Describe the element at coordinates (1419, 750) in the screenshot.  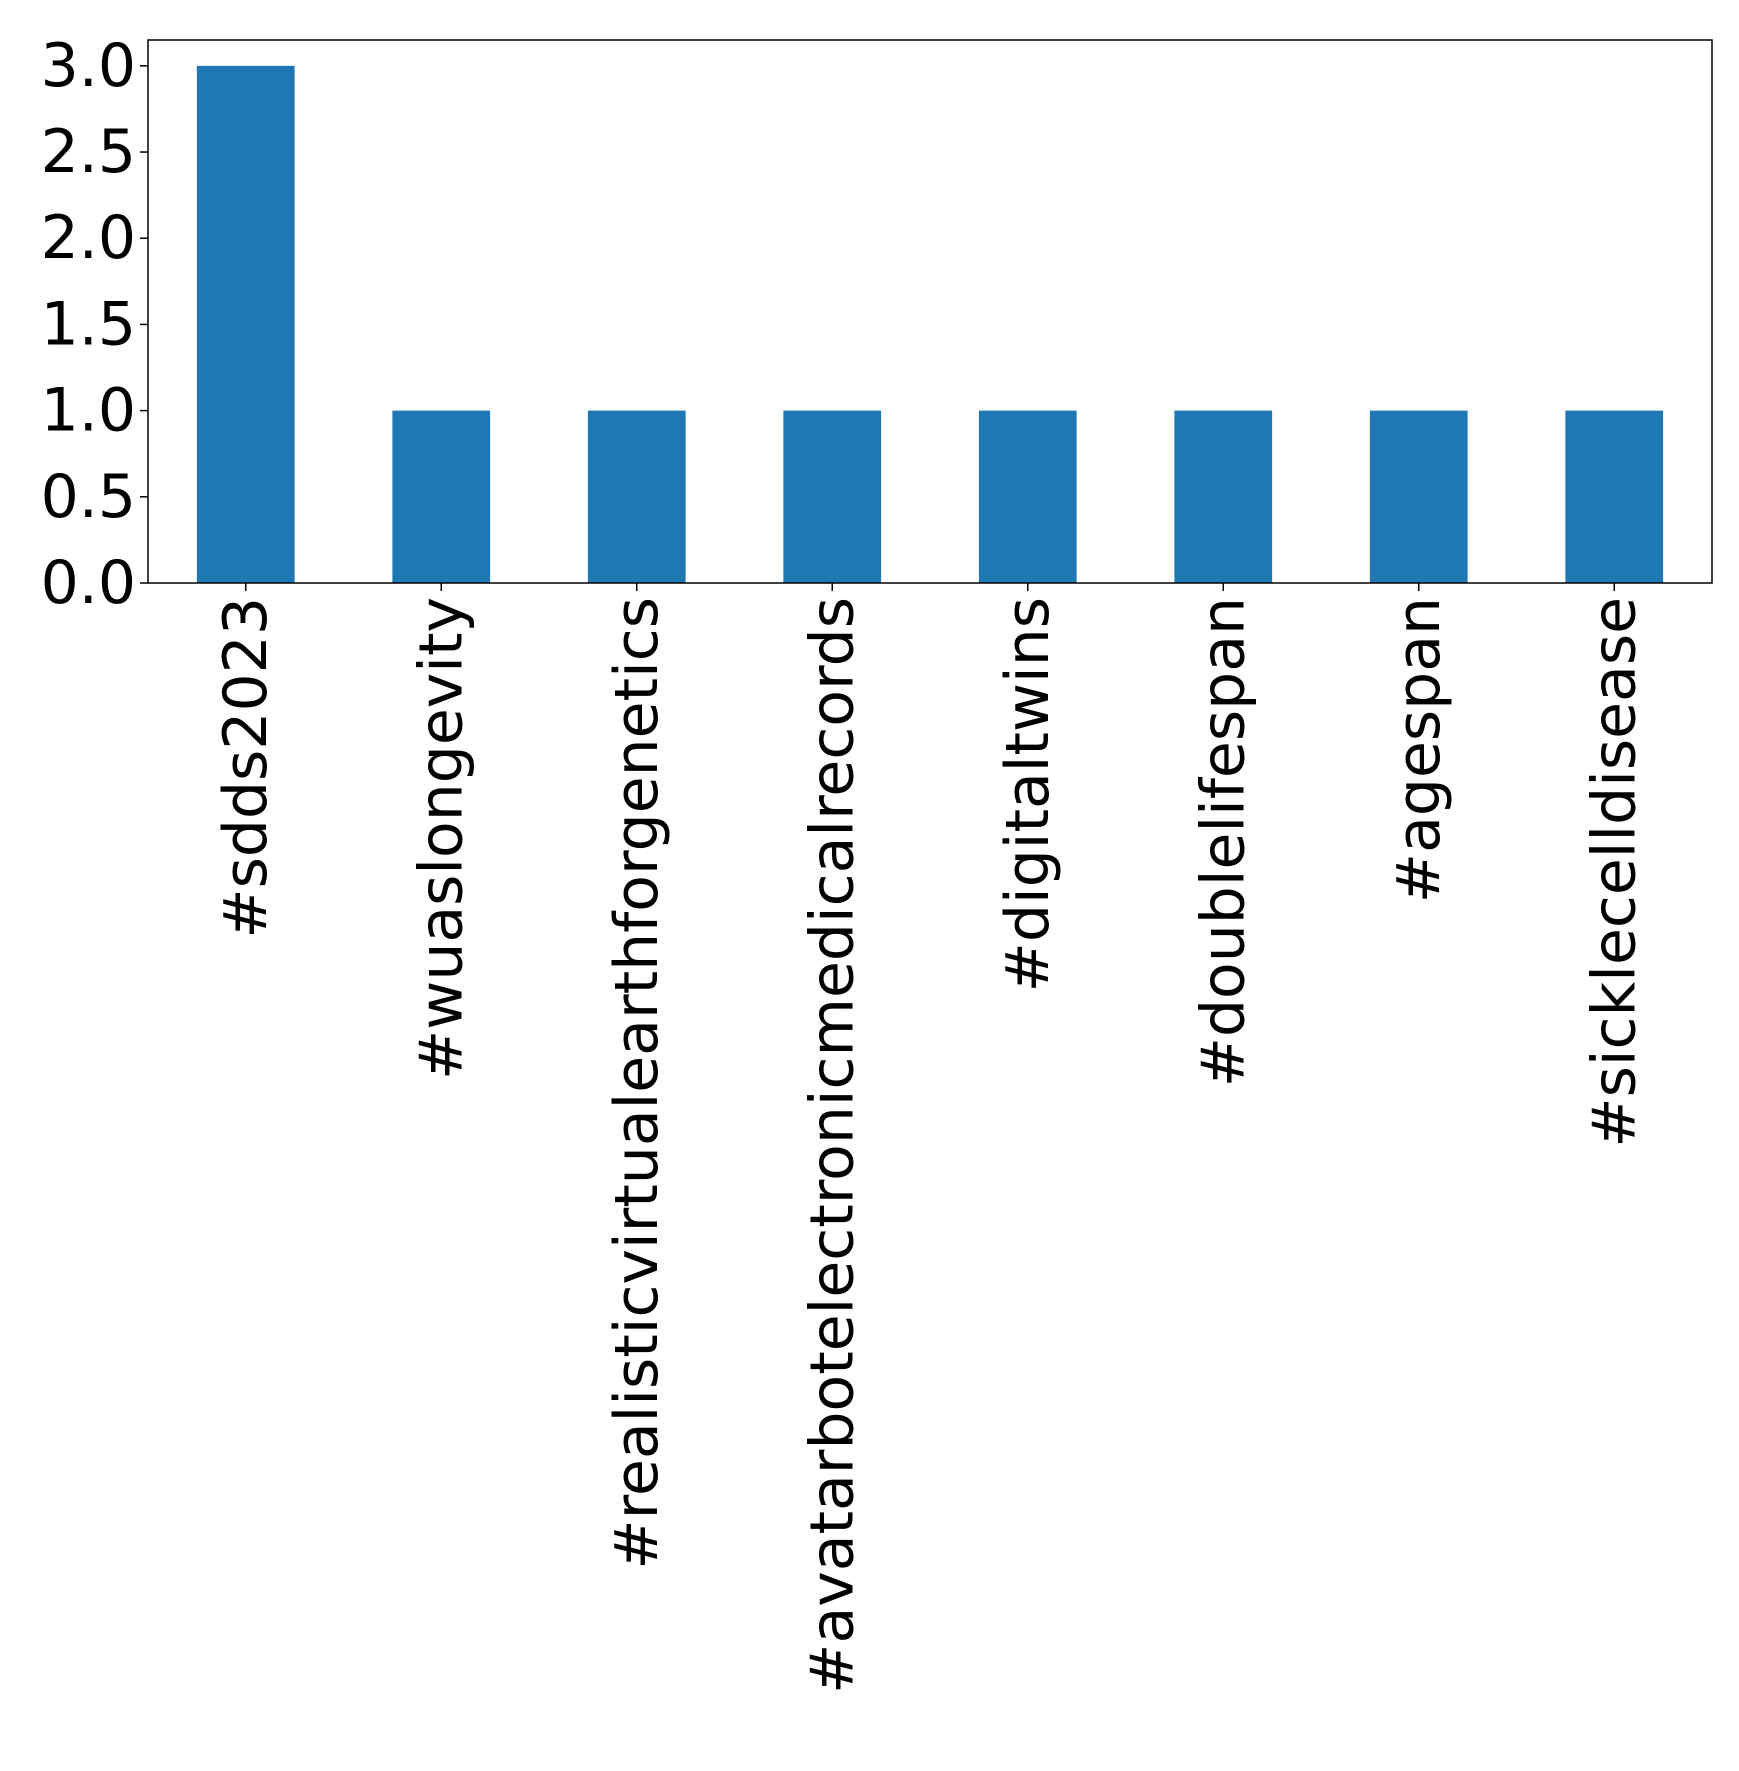
I see `x-tick-label: #agespan` at that location.